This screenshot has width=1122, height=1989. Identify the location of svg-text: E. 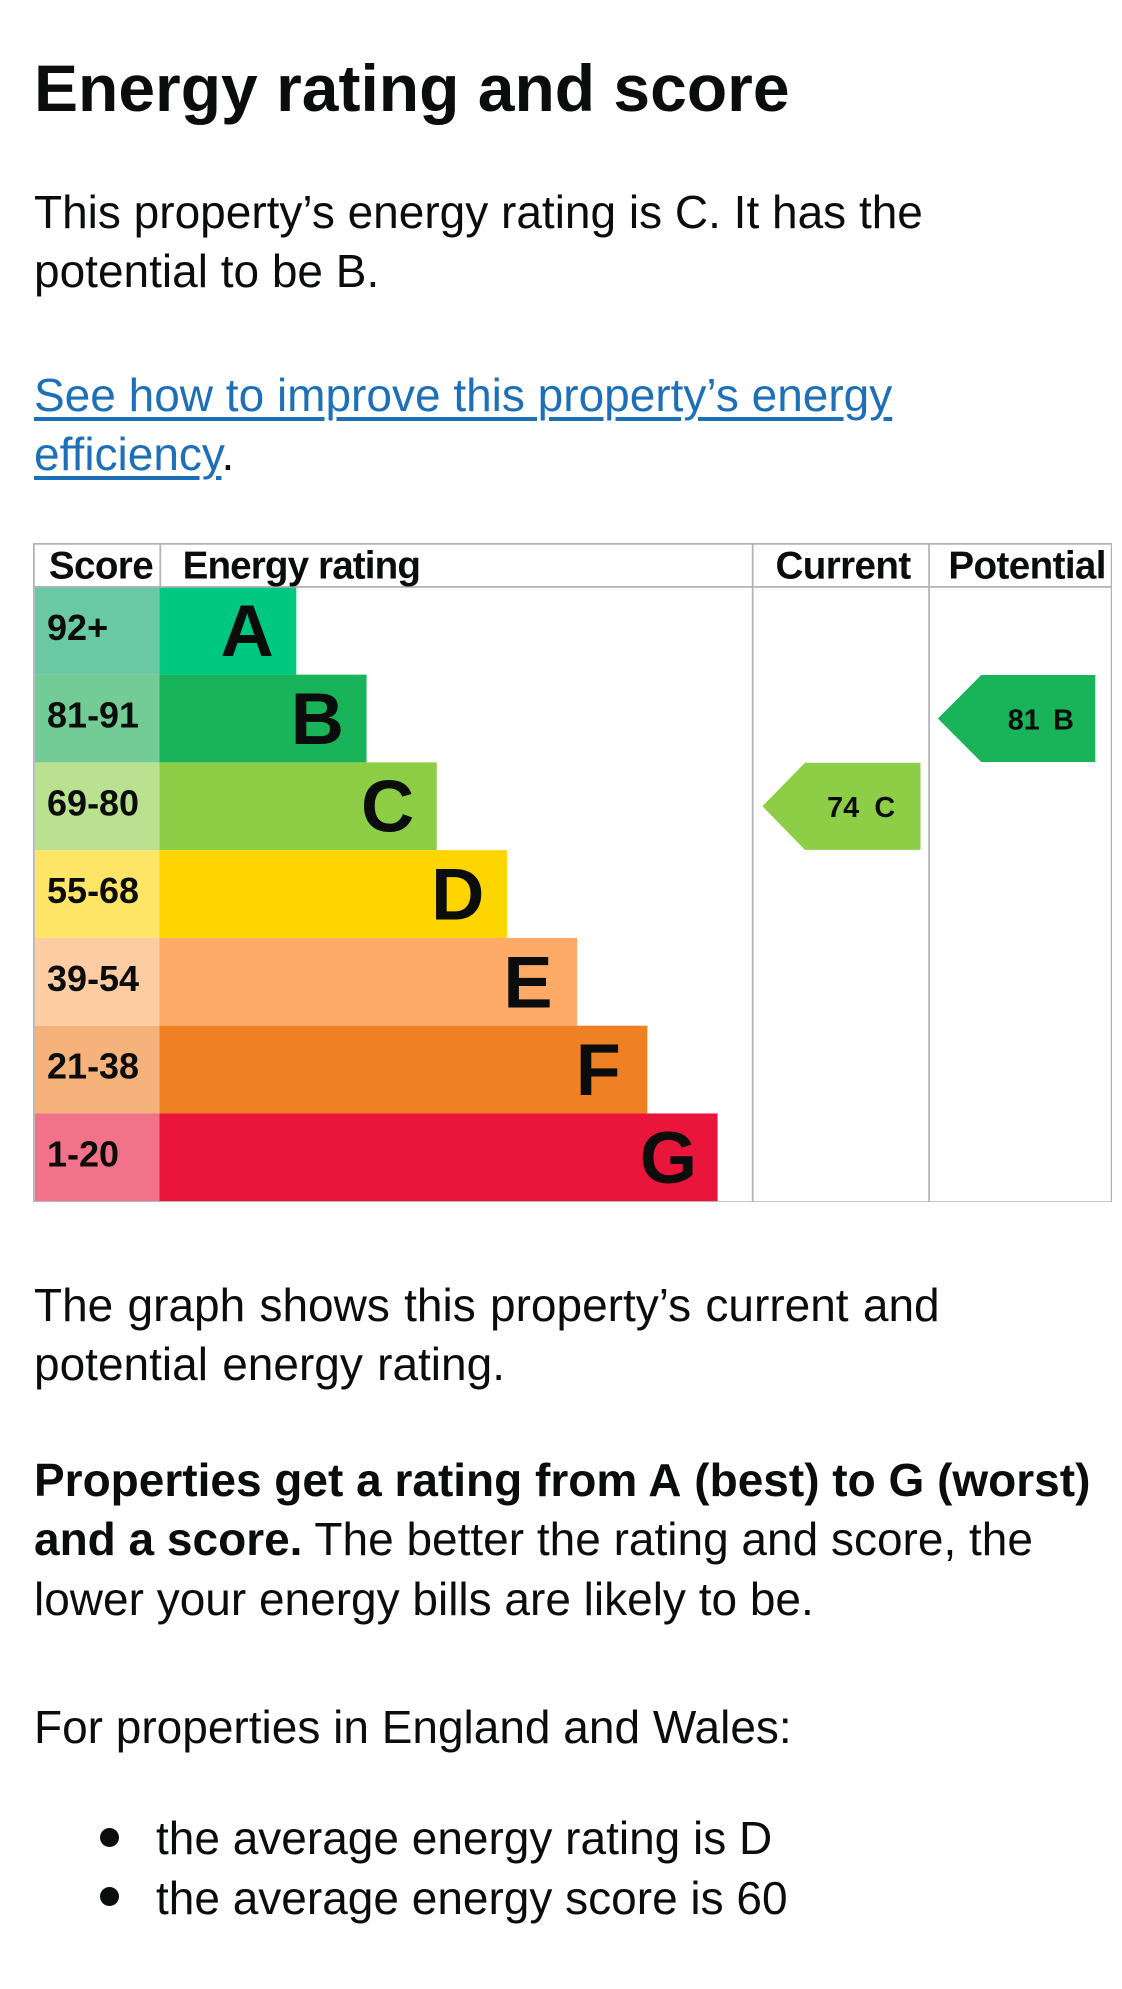
(527, 981).